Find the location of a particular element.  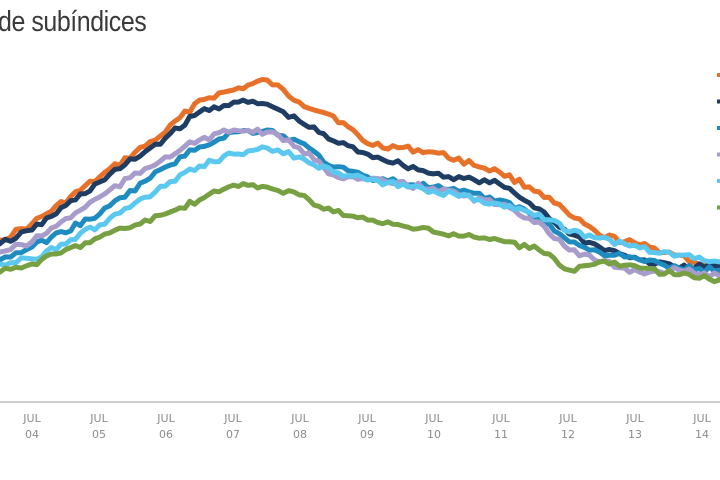

x-tick-label: JUL 09 is located at coordinates (366, 426).